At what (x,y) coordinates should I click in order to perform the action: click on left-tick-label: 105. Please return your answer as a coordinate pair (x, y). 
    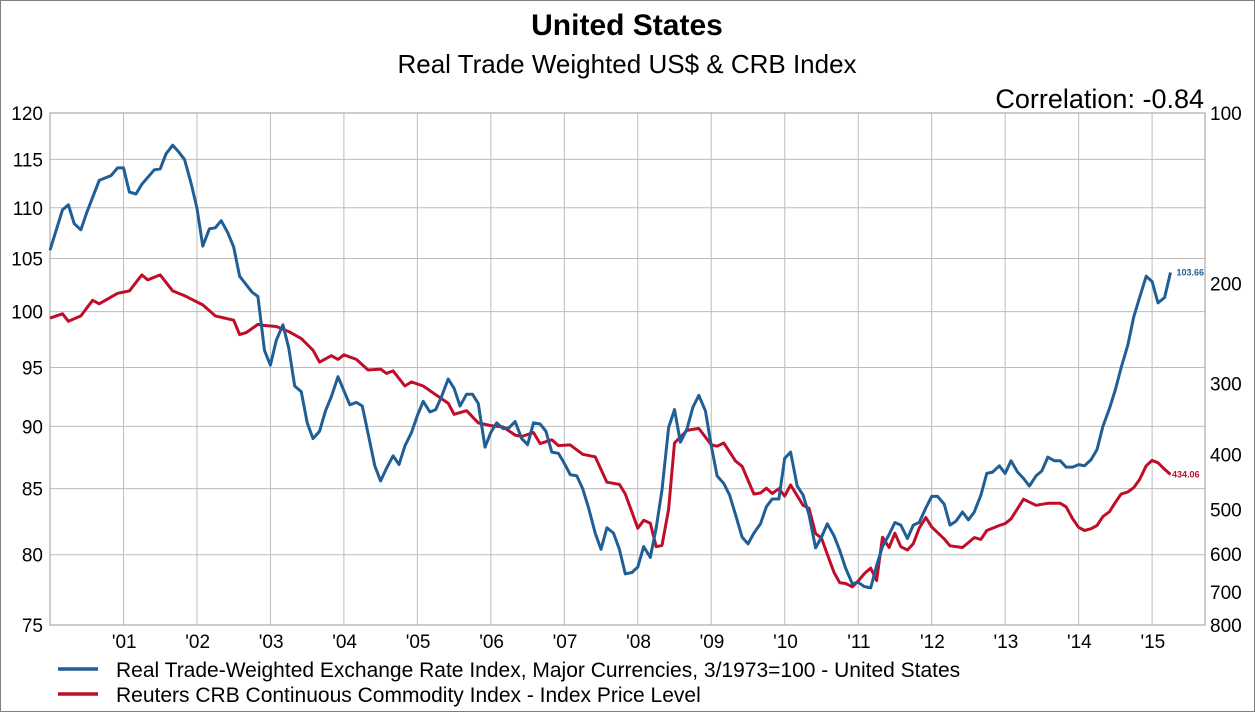
    Looking at the image, I should click on (27, 259).